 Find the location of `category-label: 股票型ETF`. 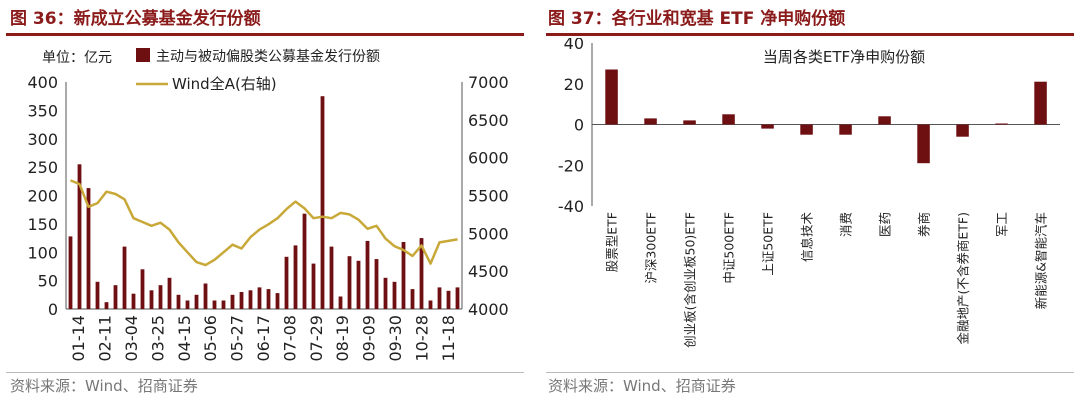

category-label: 股票型ETF is located at coordinates (612, 242).